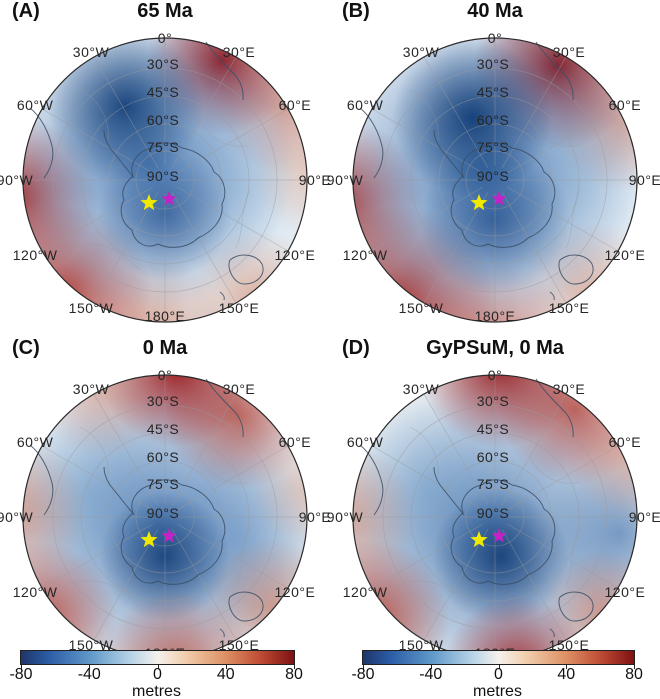  What do you see at coordinates (495, 11) in the screenshot?
I see `panel-title: 40 Ma` at bounding box center [495, 11].